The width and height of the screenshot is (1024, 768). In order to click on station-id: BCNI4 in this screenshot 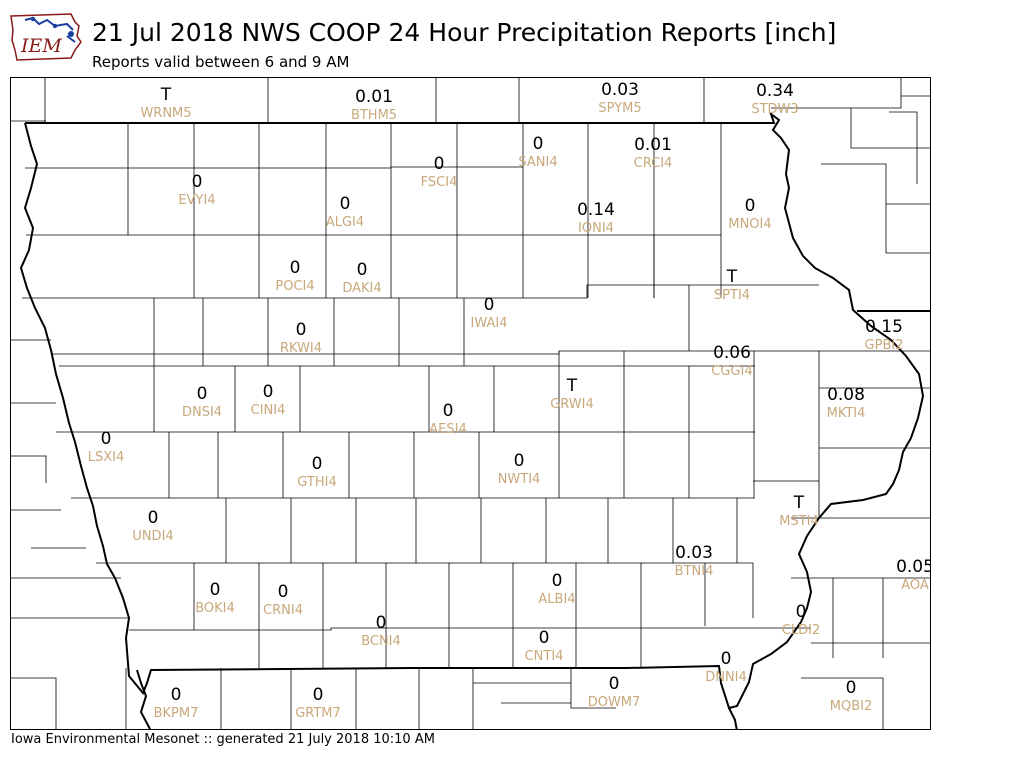, I will do `click(381, 641)`.